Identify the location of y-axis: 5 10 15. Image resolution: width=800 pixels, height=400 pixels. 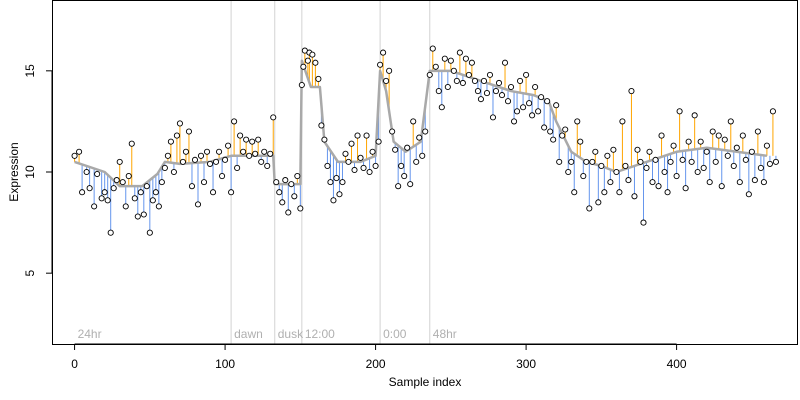
(38, 170).